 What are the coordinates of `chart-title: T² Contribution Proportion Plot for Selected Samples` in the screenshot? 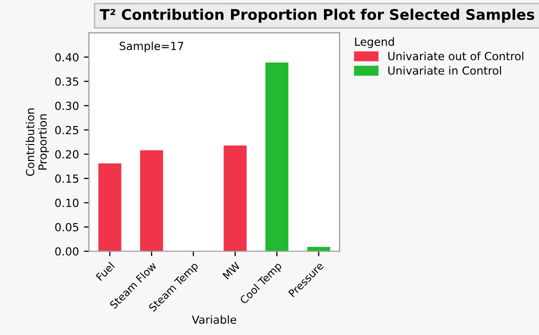 It's located at (317, 15).